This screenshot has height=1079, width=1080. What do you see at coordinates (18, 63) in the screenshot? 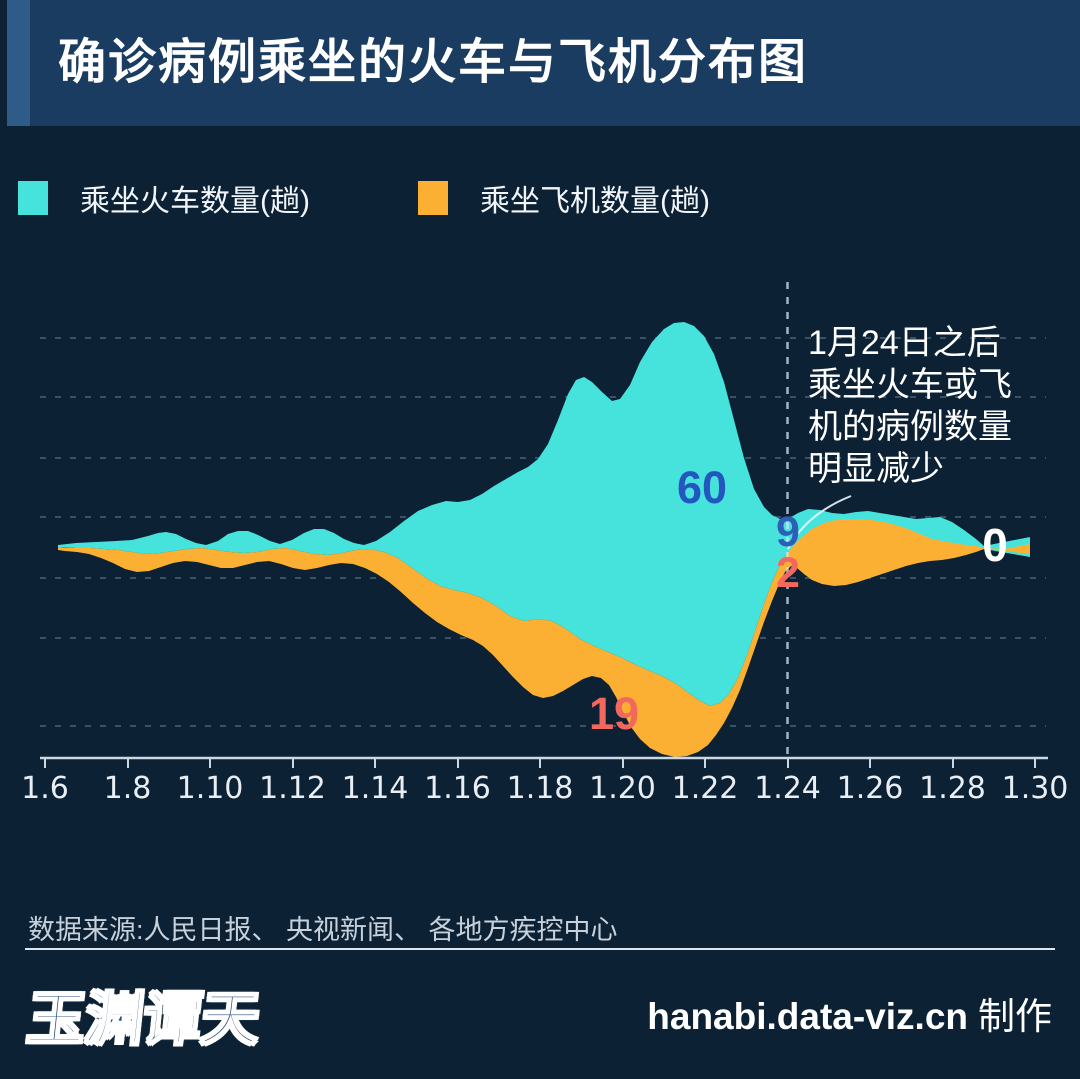
I see `title-bar-accent-stripe` at bounding box center [18, 63].